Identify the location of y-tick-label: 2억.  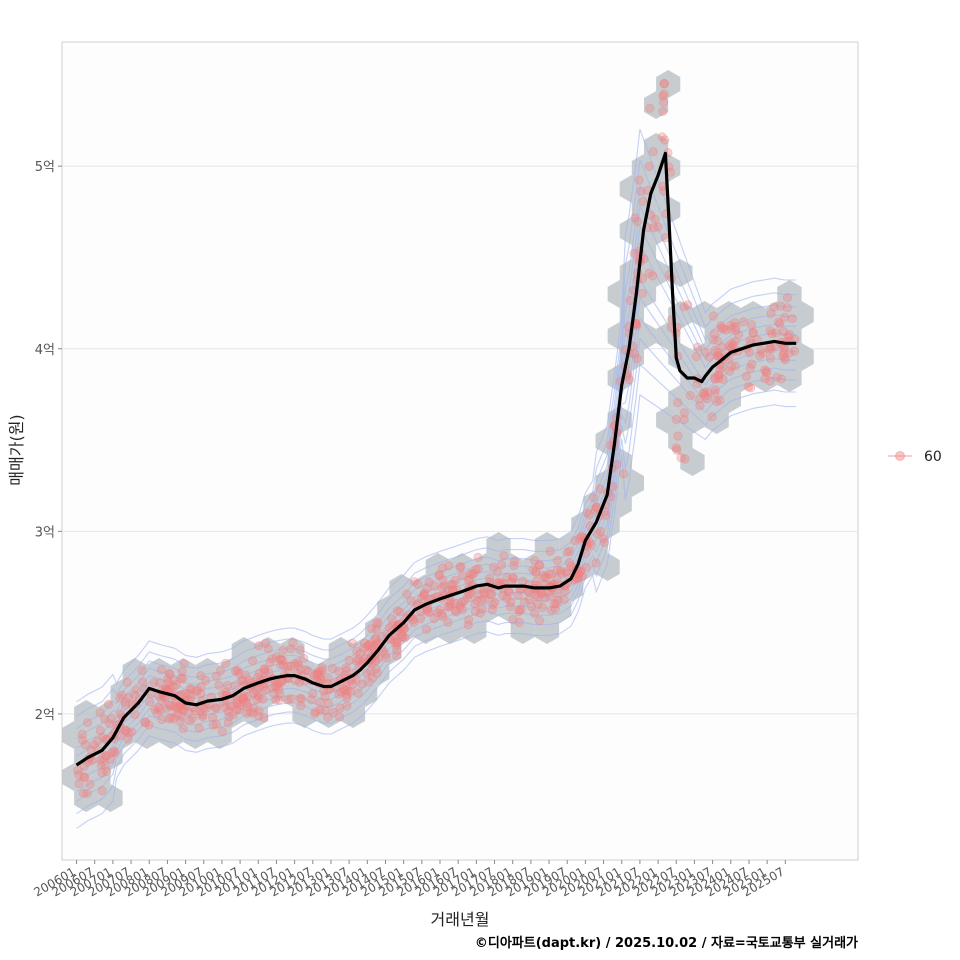
(45, 715).